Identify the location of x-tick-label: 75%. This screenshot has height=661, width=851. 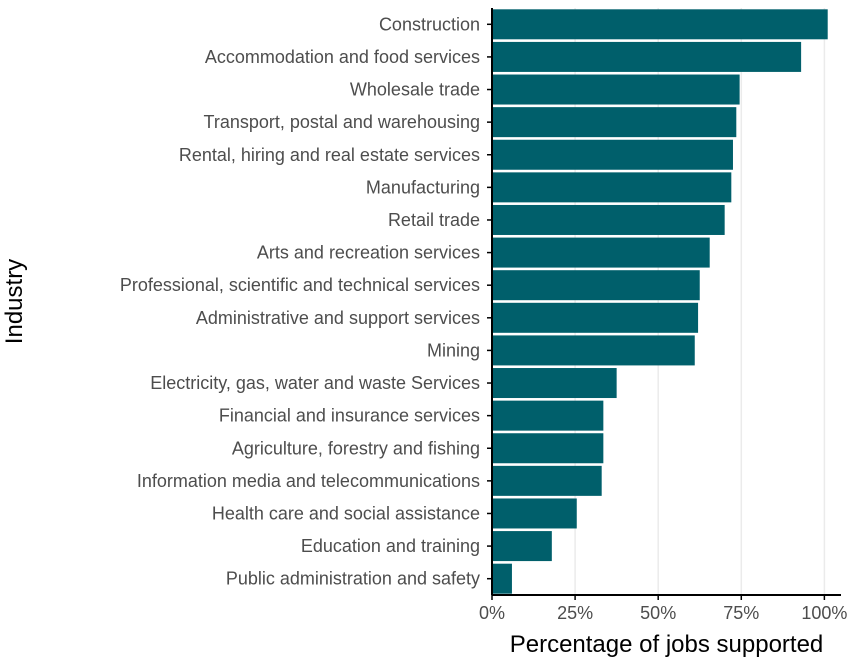
(741, 613).